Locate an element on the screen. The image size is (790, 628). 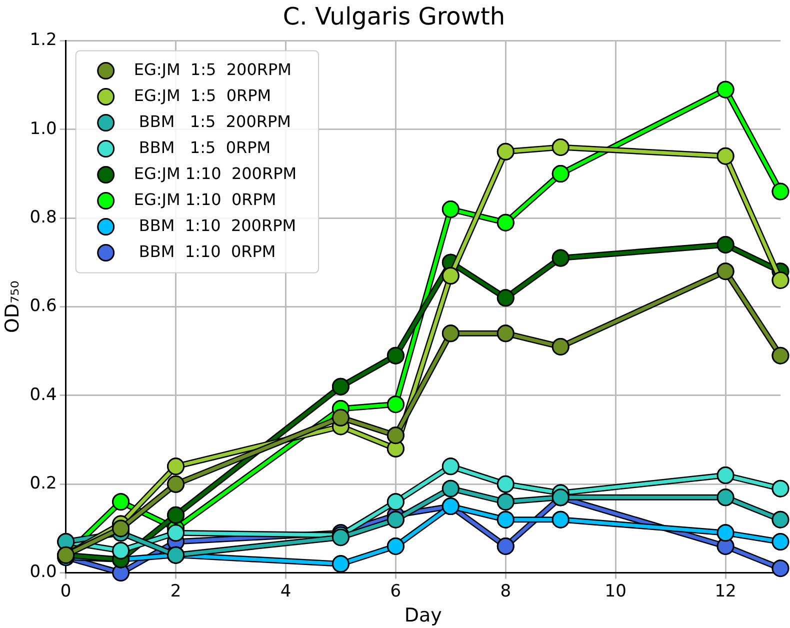
y-tick-label: 1.0 is located at coordinates (43, 128).